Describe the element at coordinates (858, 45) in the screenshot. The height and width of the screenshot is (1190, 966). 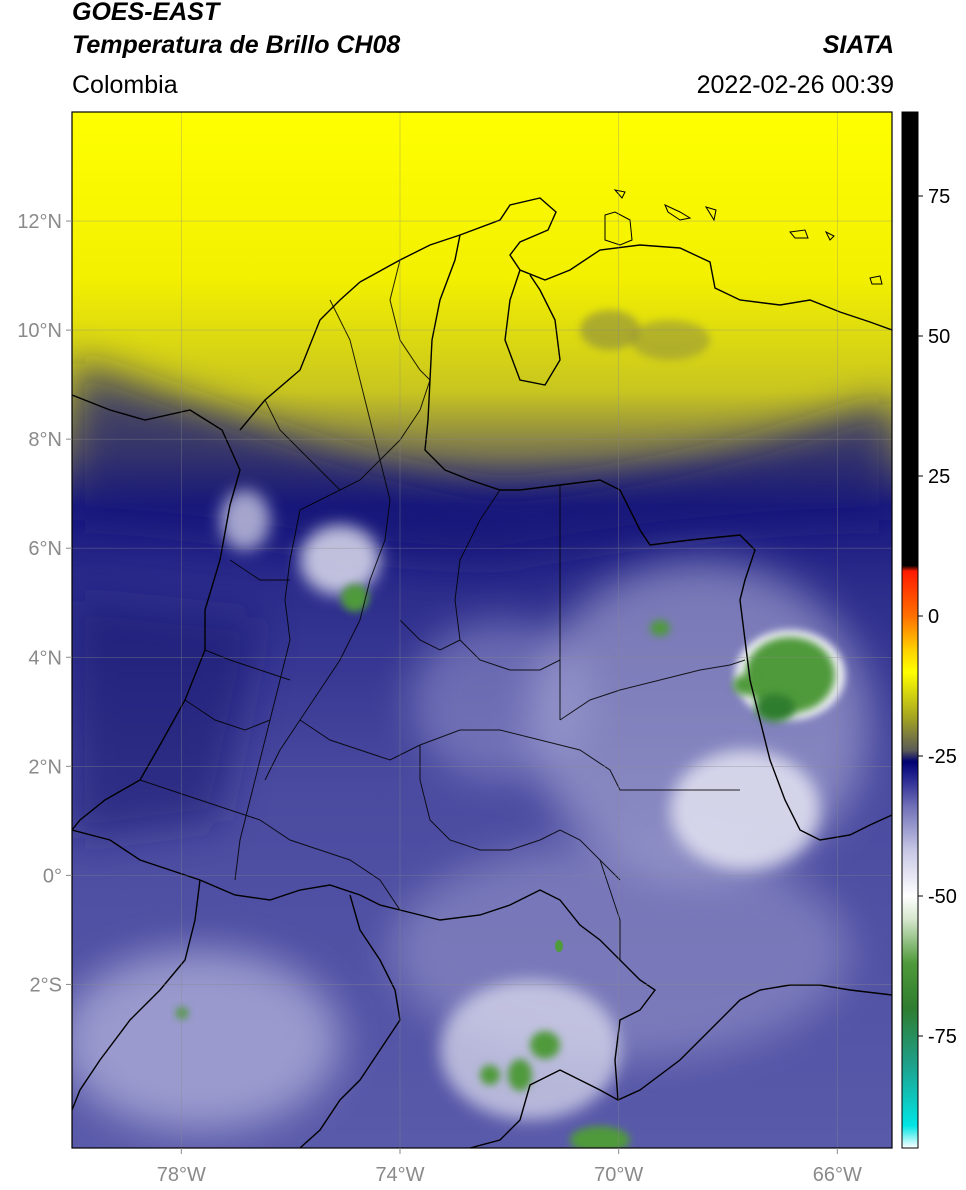
I see `agency-label: SIATA` at that location.